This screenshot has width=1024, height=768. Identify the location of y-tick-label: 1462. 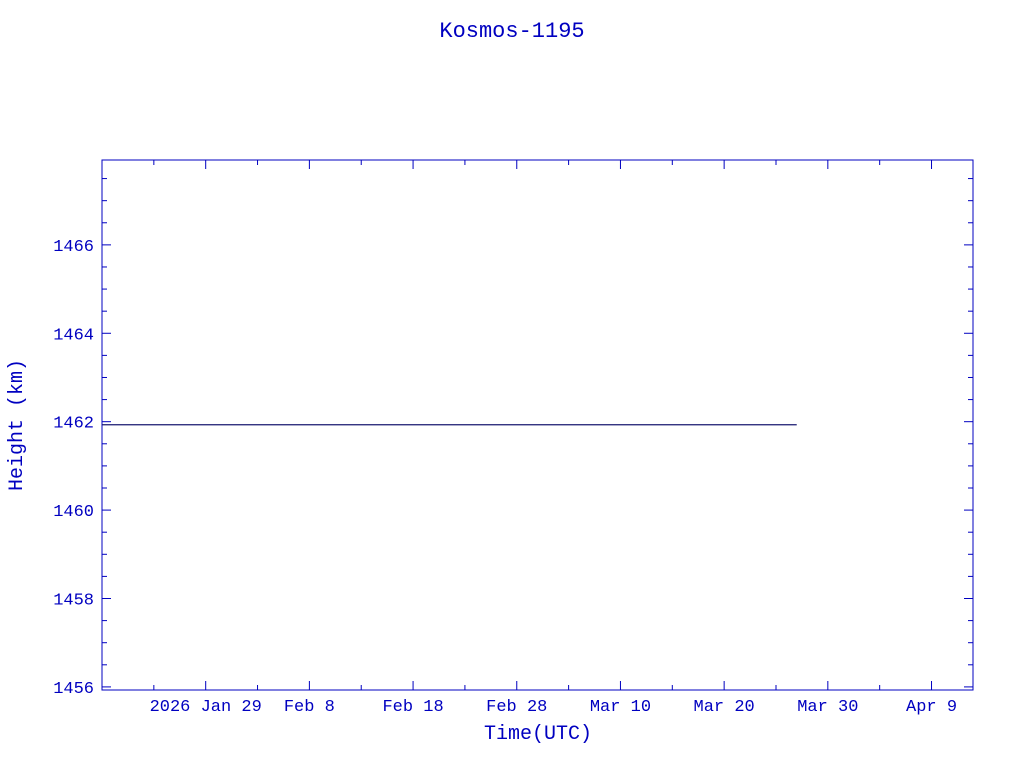
(73, 424).